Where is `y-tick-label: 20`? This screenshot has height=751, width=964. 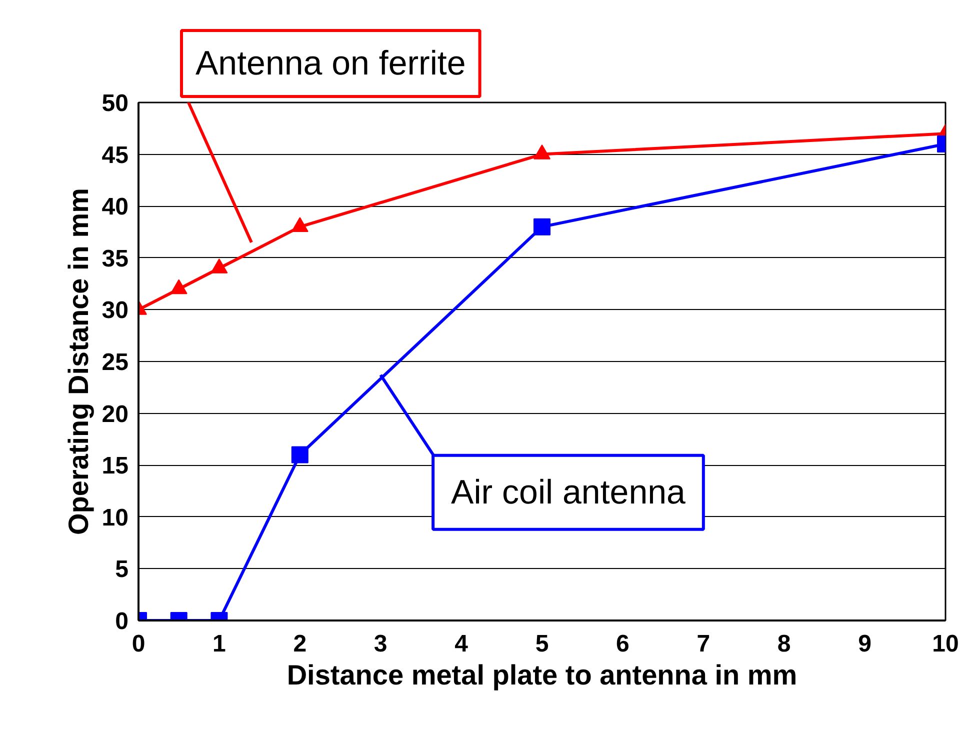 y-tick-label: 20 is located at coordinates (115, 414).